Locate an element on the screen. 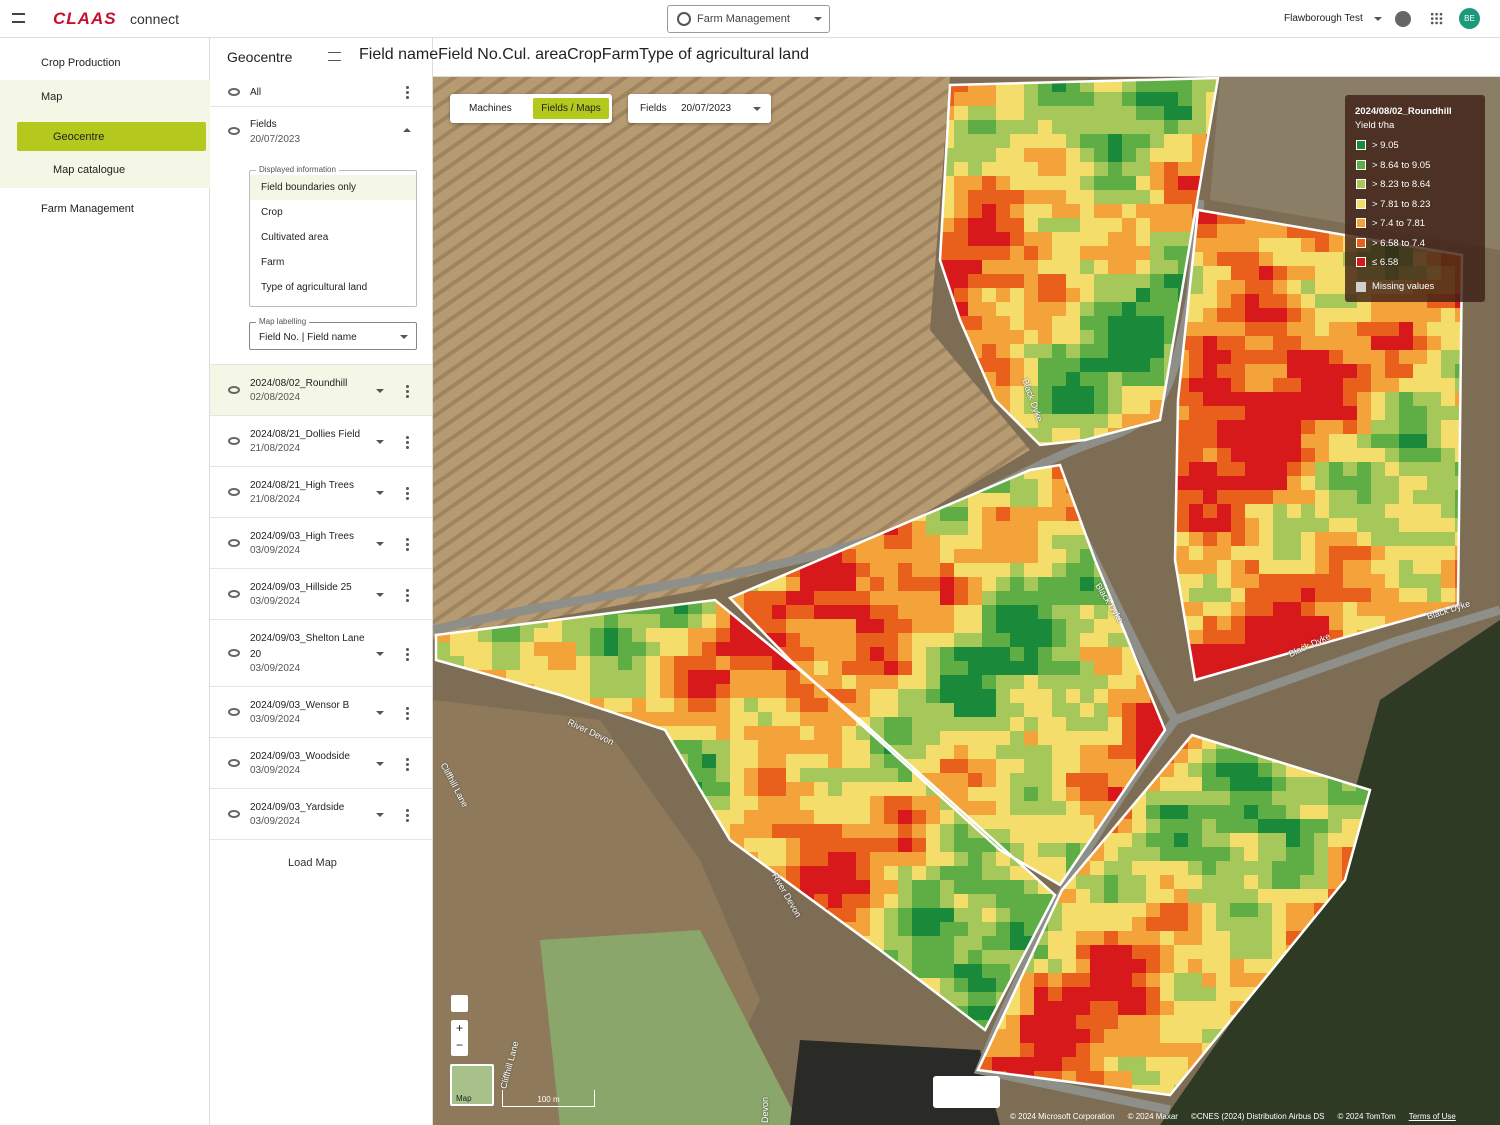 Image resolution: width=1500 pixels, height=1125 pixels. layer-row: 2024/08/21_Dollies Field 21/08/2024 is located at coordinates (321, 441).